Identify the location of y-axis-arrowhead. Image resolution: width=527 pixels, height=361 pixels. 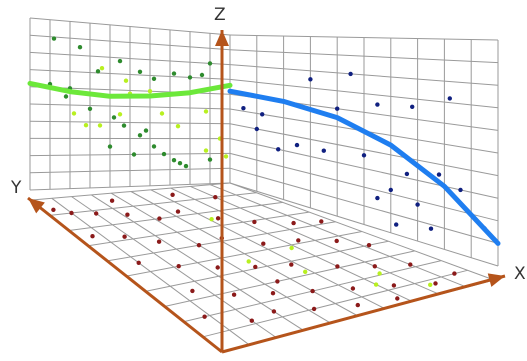
(36, 206).